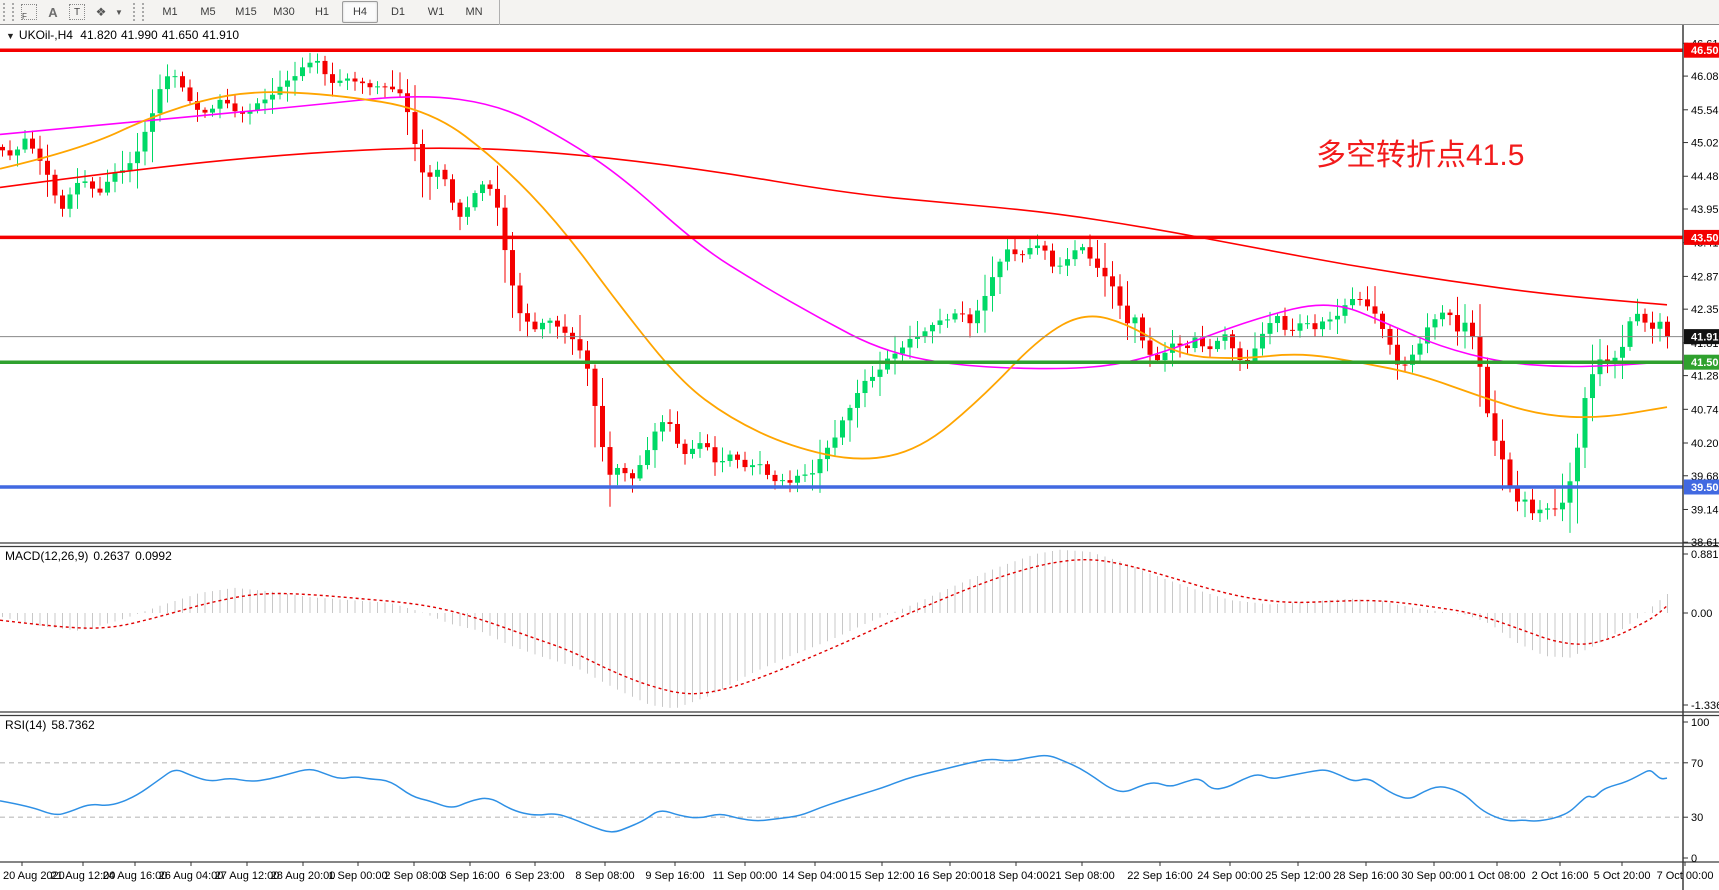 The width and height of the screenshot is (1719, 890). I want to click on chart-title: ▼ UKOil-,H4 41.820 41.990 41.650 41.910, so click(124, 35).